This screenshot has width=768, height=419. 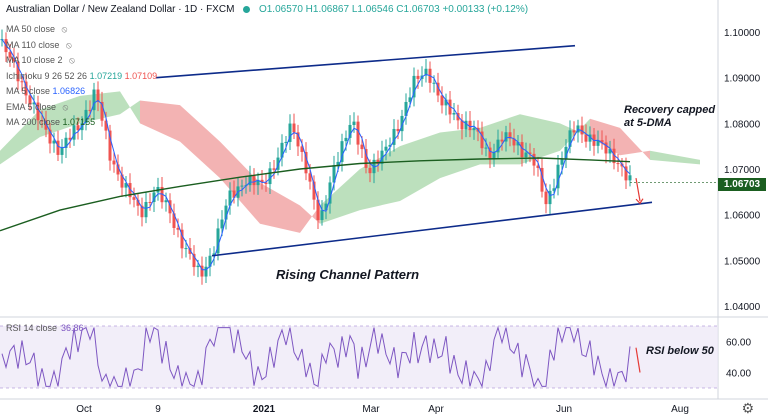 What do you see at coordinates (432, 229) in the screenshot?
I see `channel-lower-line` at bounding box center [432, 229].